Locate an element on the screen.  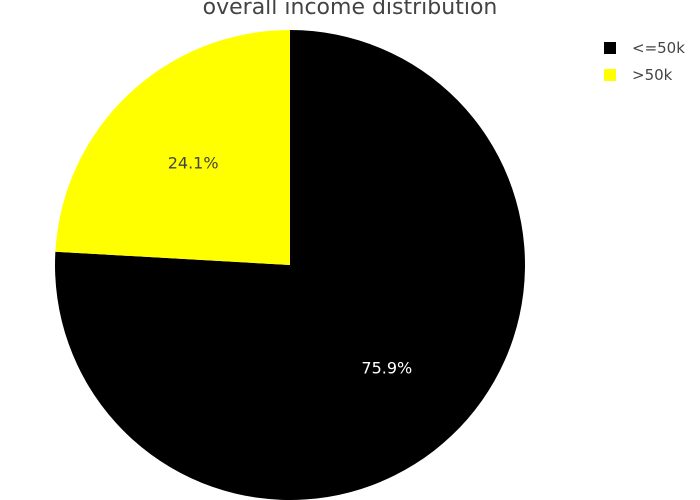
legend-swatch-le-50k is located at coordinates (610, 48).